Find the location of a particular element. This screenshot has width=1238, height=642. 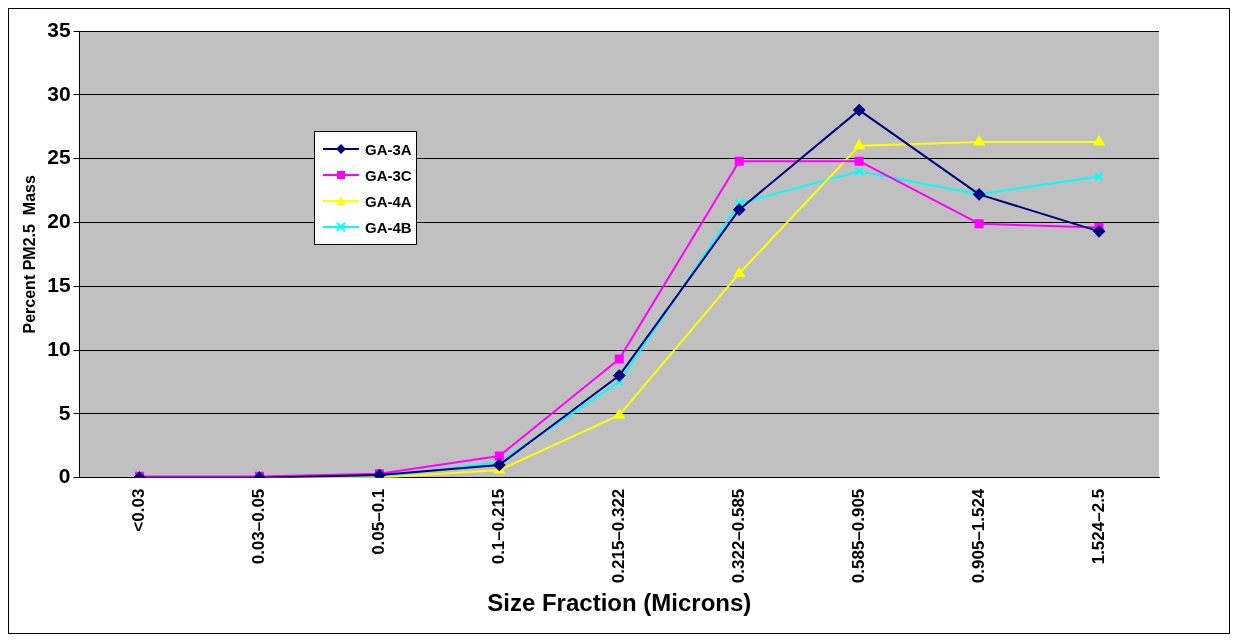

y-tick-label: 15 is located at coordinates (59, 285).